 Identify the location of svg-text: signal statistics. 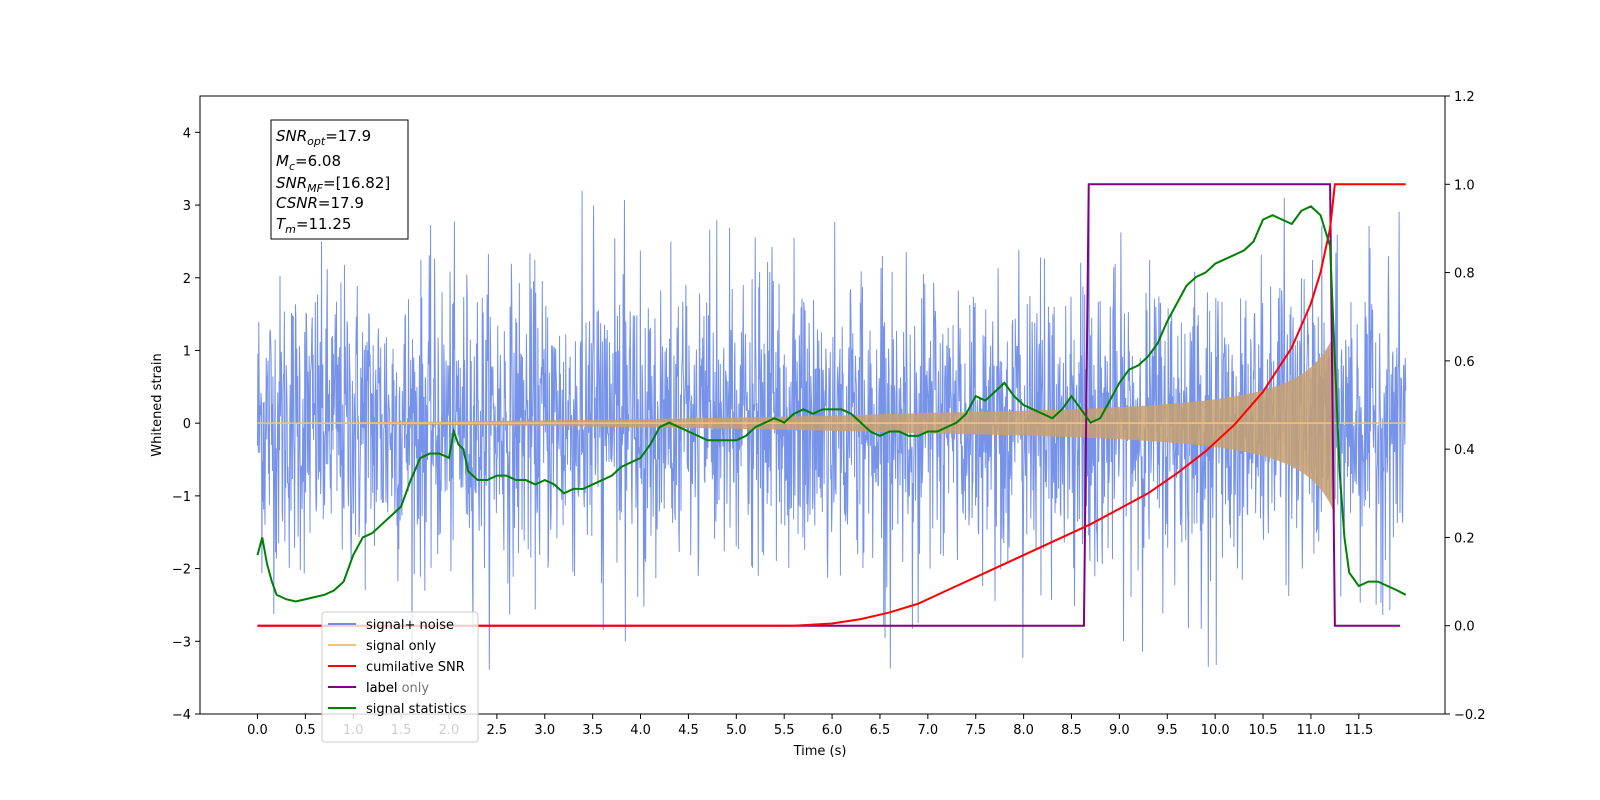
(416, 709).